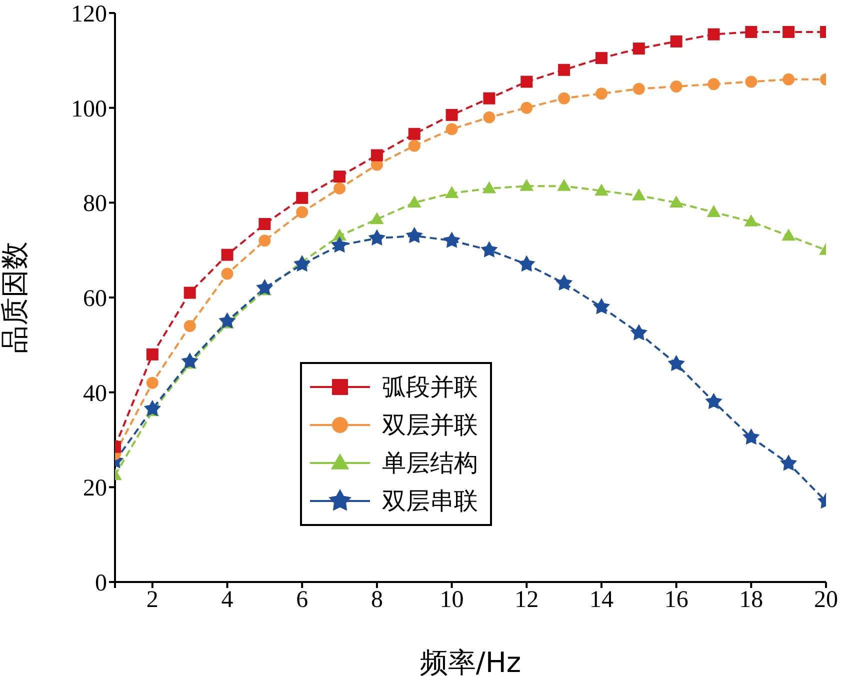 The width and height of the screenshot is (844, 676). I want to click on legend-label: 双层串联, so click(430, 501).